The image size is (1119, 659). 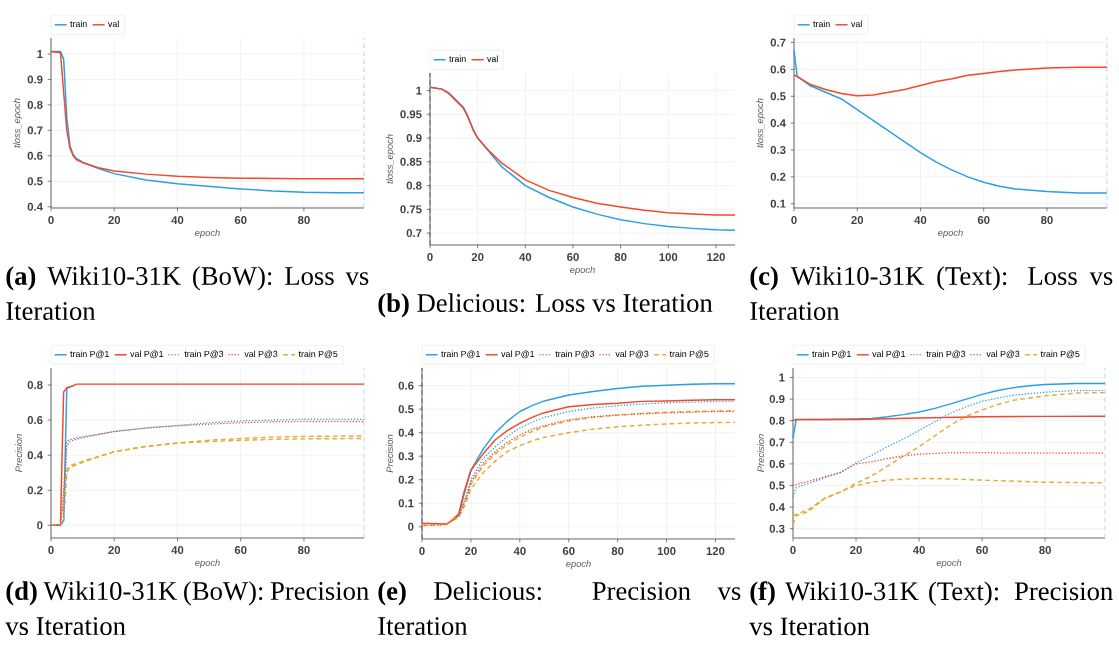 What do you see at coordinates (778, 203) in the screenshot?
I see `y-tick-label: 0.1` at bounding box center [778, 203].